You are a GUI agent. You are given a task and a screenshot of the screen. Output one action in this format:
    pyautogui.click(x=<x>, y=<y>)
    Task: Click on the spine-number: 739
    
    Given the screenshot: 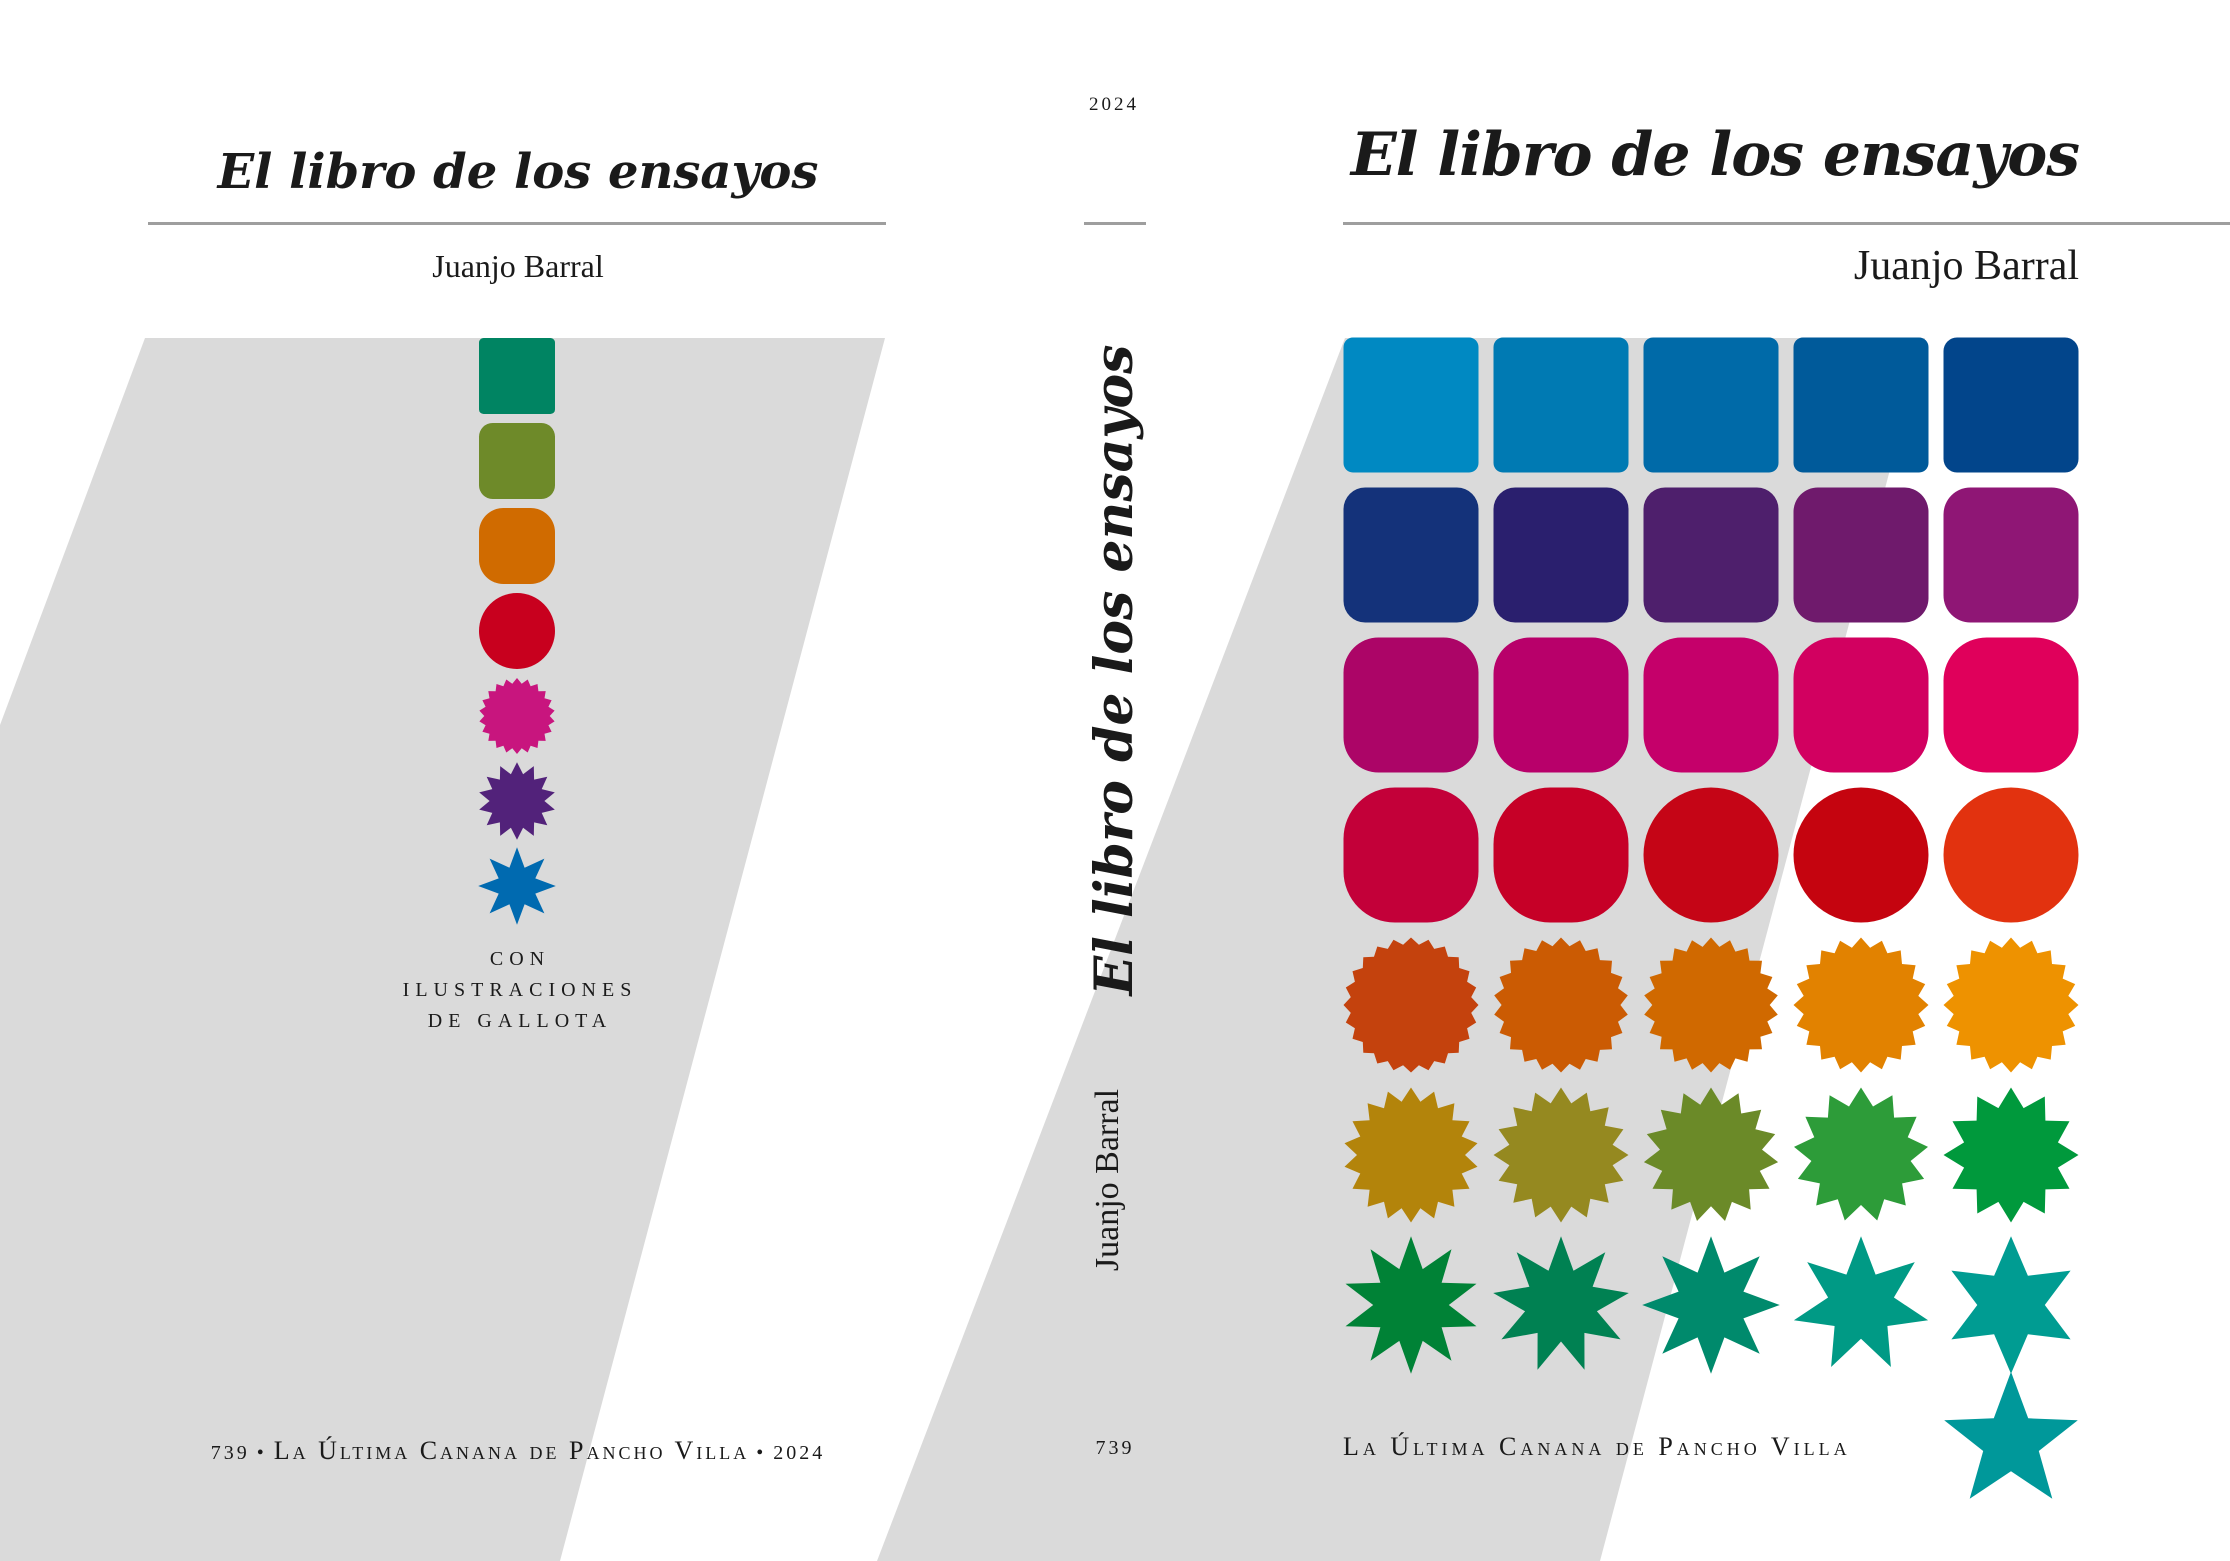 What is the action you would take?
    pyautogui.click(x=1115, y=1448)
    